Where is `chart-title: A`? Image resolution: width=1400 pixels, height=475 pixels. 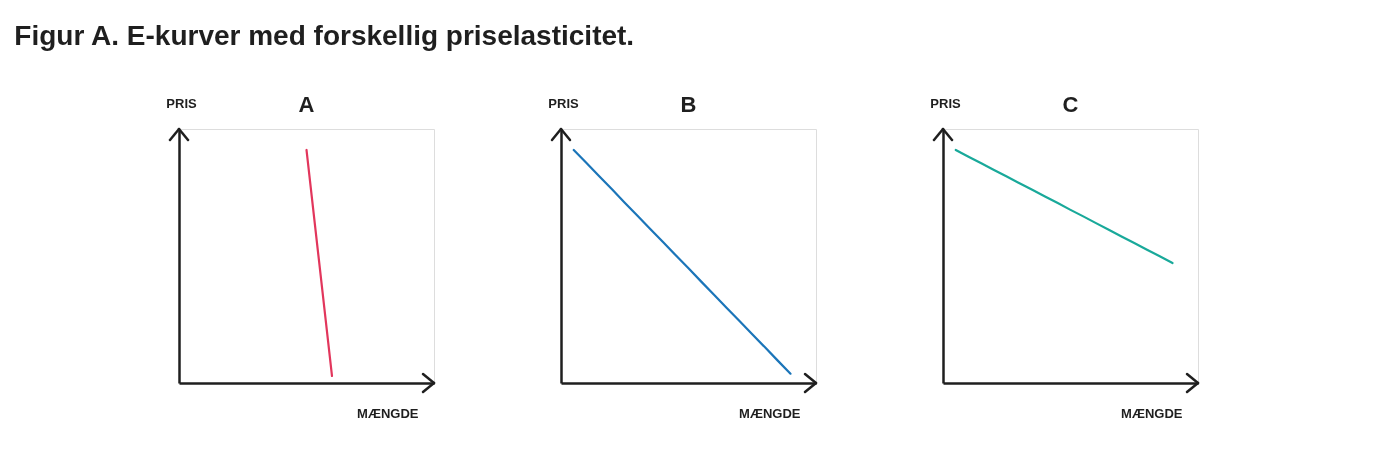 chart-title: A is located at coordinates (306, 104).